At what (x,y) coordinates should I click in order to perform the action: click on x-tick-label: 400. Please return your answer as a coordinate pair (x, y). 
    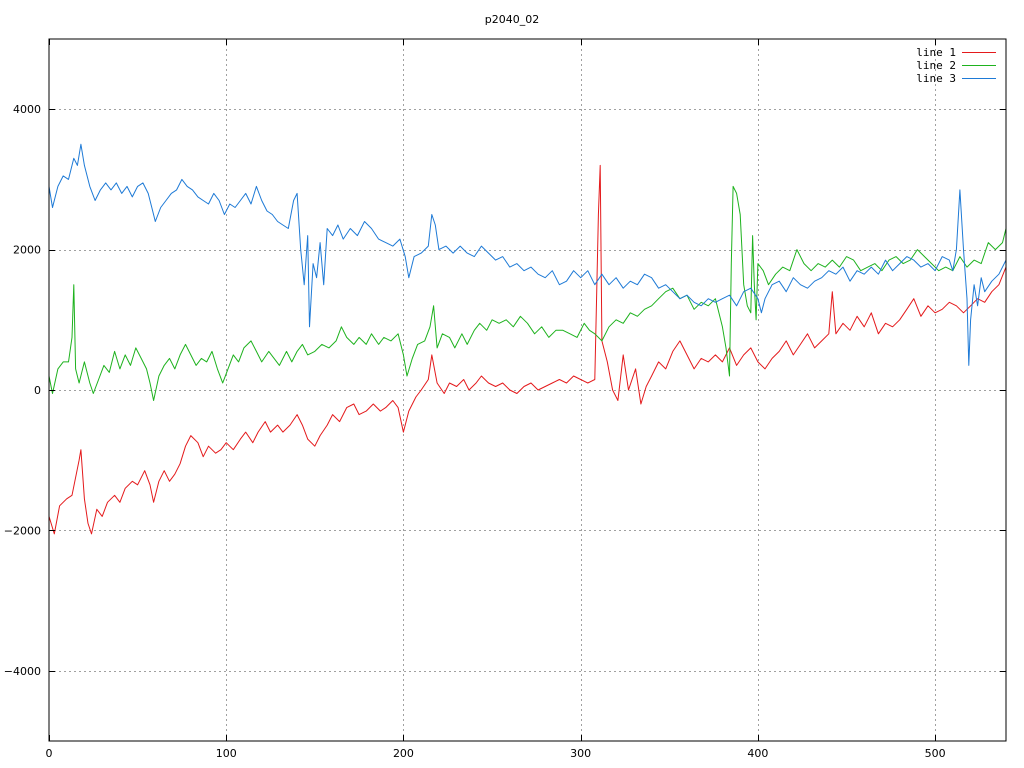
    Looking at the image, I should click on (757, 753).